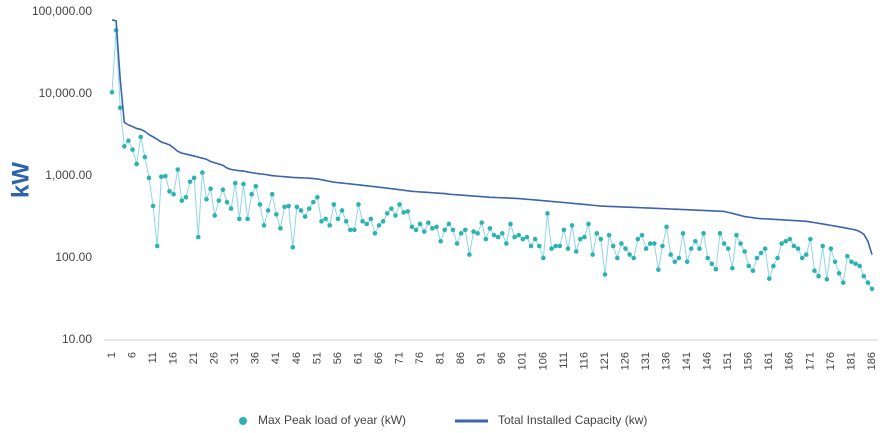 Image resolution: width=882 pixels, height=433 pixels. What do you see at coordinates (441, 358) in the screenshot?
I see `x-tick-label: 81` at bounding box center [441, 358].